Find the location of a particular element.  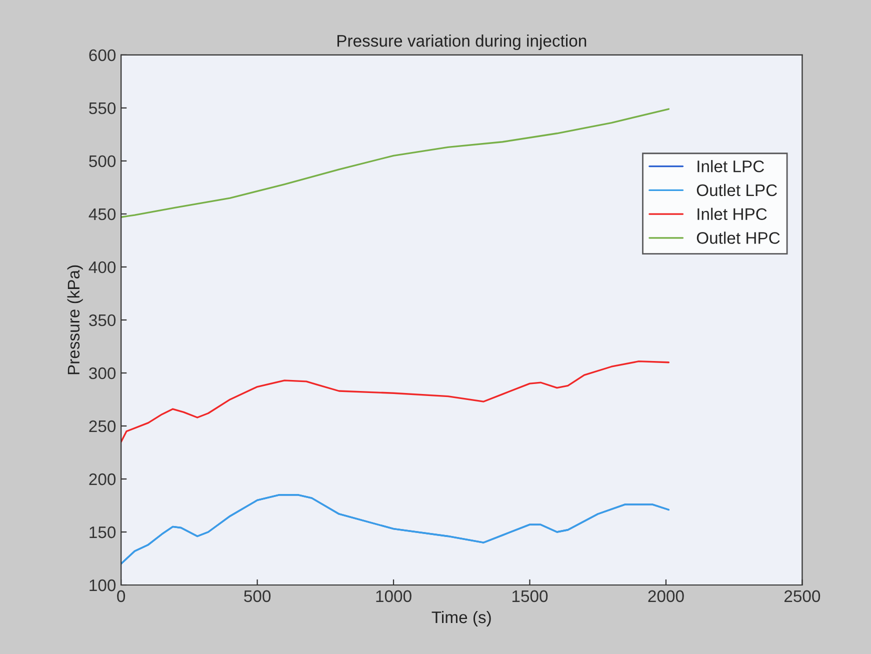

legend-label: Outlet HPC is located at coordinates (738, 238).